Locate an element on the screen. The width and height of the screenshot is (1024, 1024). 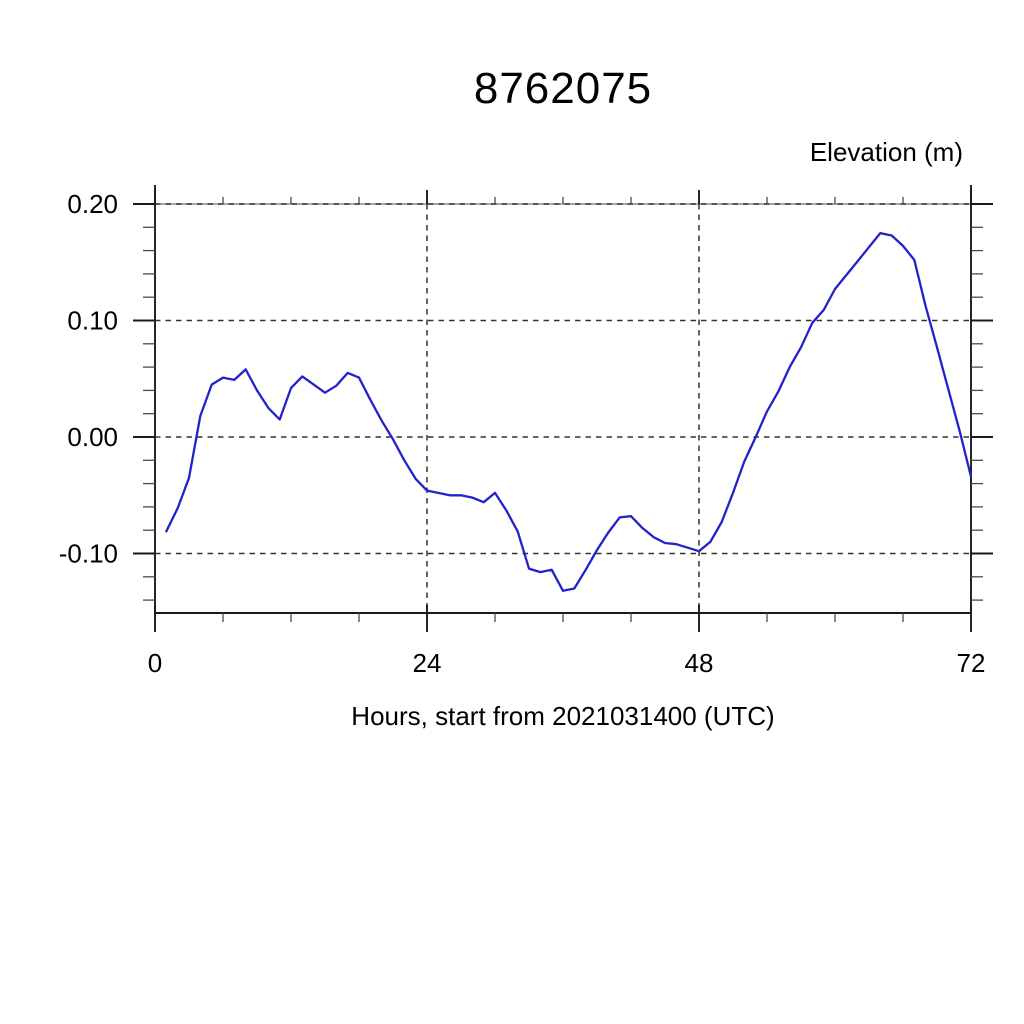
x-tick-label: 24 is located at coordinates (427, 663).